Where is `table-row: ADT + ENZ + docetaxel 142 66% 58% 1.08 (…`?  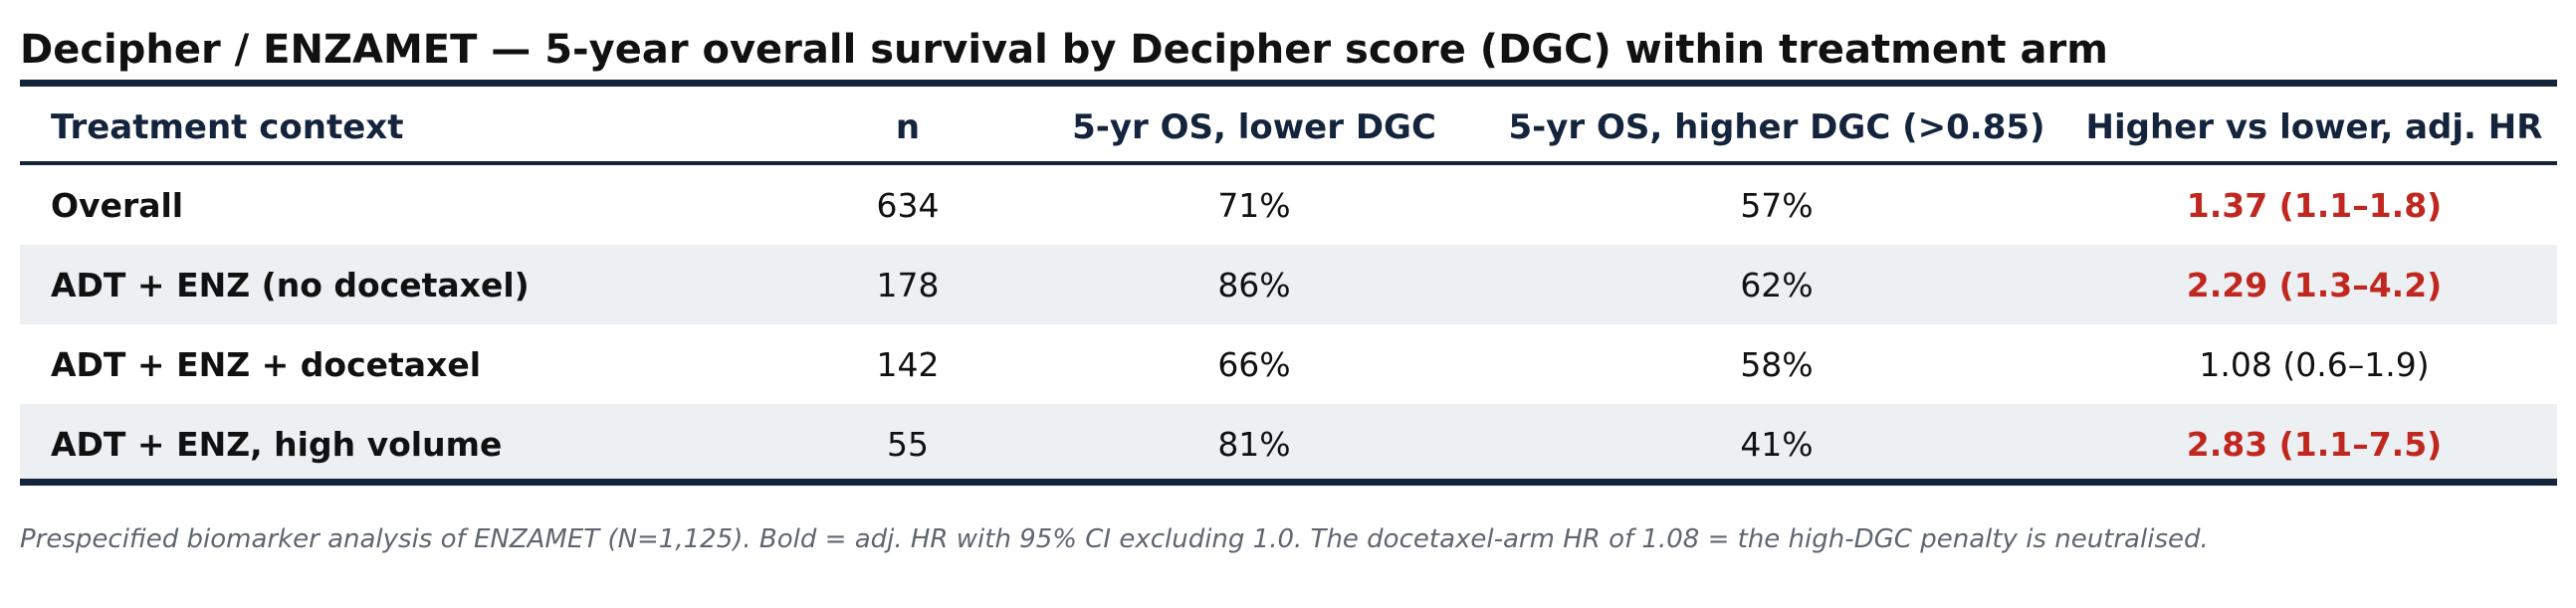
table-row: ADT + ENZ + docetaxel 142 66% 58% 1.08 (… is located at coordinates (1288, 364).